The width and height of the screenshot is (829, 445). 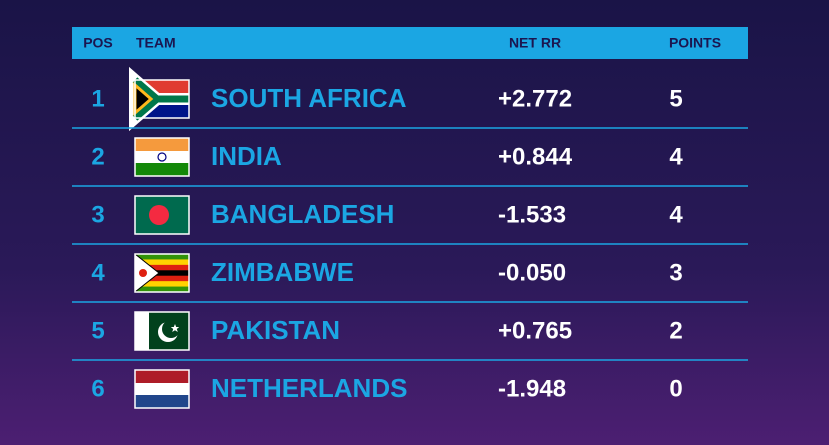 What do you see at coordinates (97, 98) in the screenshot?
I see `position: 1` at bounding box center [97, 98].